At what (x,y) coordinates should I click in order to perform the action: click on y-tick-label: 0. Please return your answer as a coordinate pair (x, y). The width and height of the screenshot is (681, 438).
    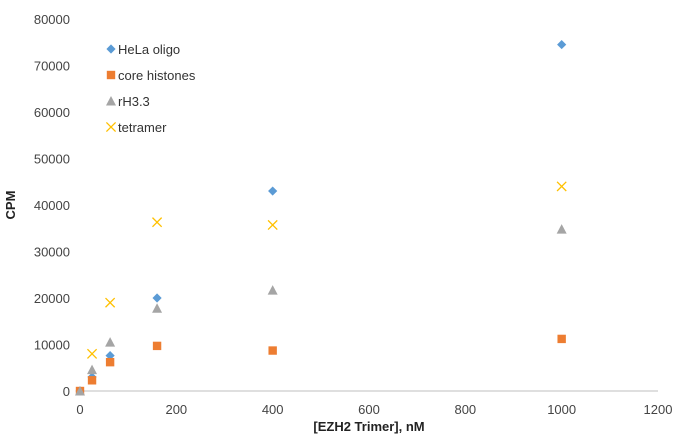
    Looking at the image, I should click on (66, 391).